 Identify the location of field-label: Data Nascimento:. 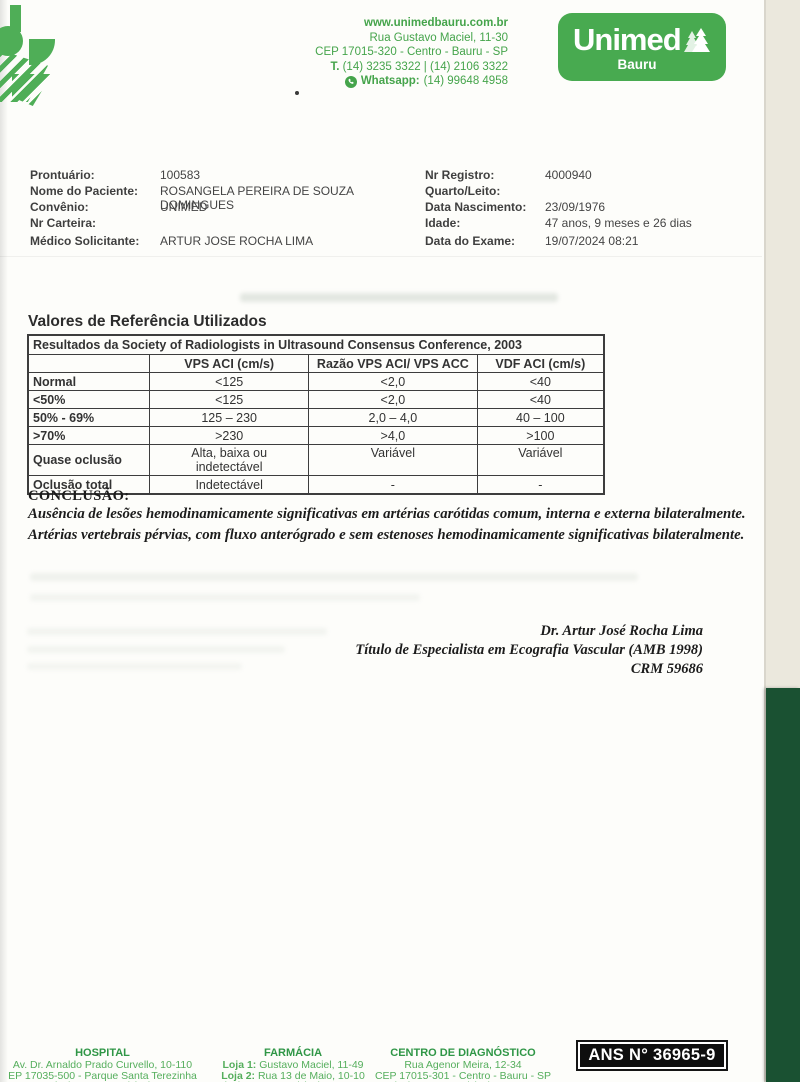
(476, 207).